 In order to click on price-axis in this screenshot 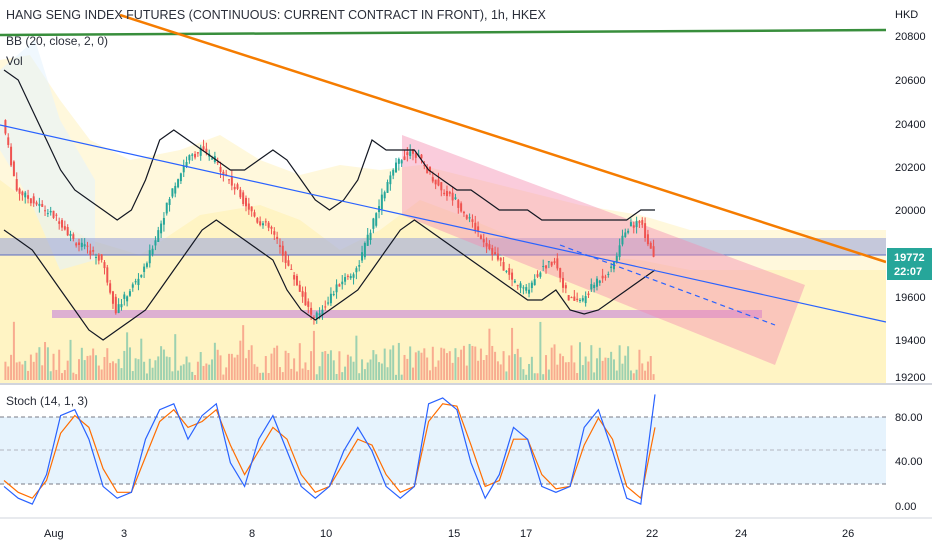, I will do `click(909, 191)`.